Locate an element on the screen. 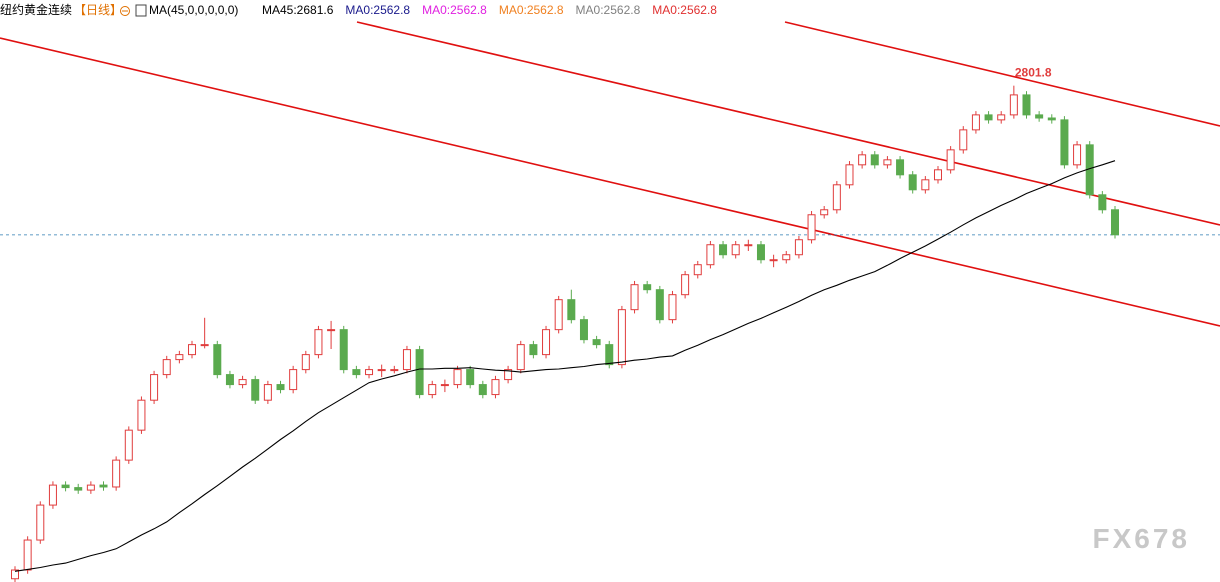  symbol-name: 纽约黄金连续 is located at coordinates (36, 9).